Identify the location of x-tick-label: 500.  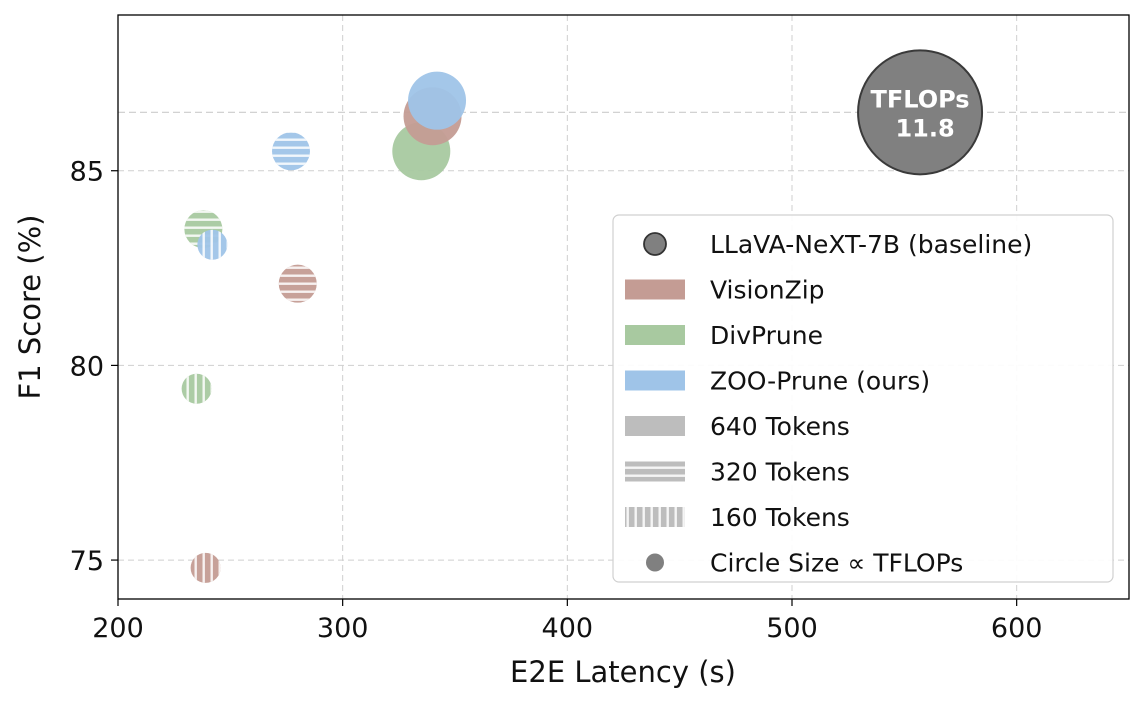
(792, 628).